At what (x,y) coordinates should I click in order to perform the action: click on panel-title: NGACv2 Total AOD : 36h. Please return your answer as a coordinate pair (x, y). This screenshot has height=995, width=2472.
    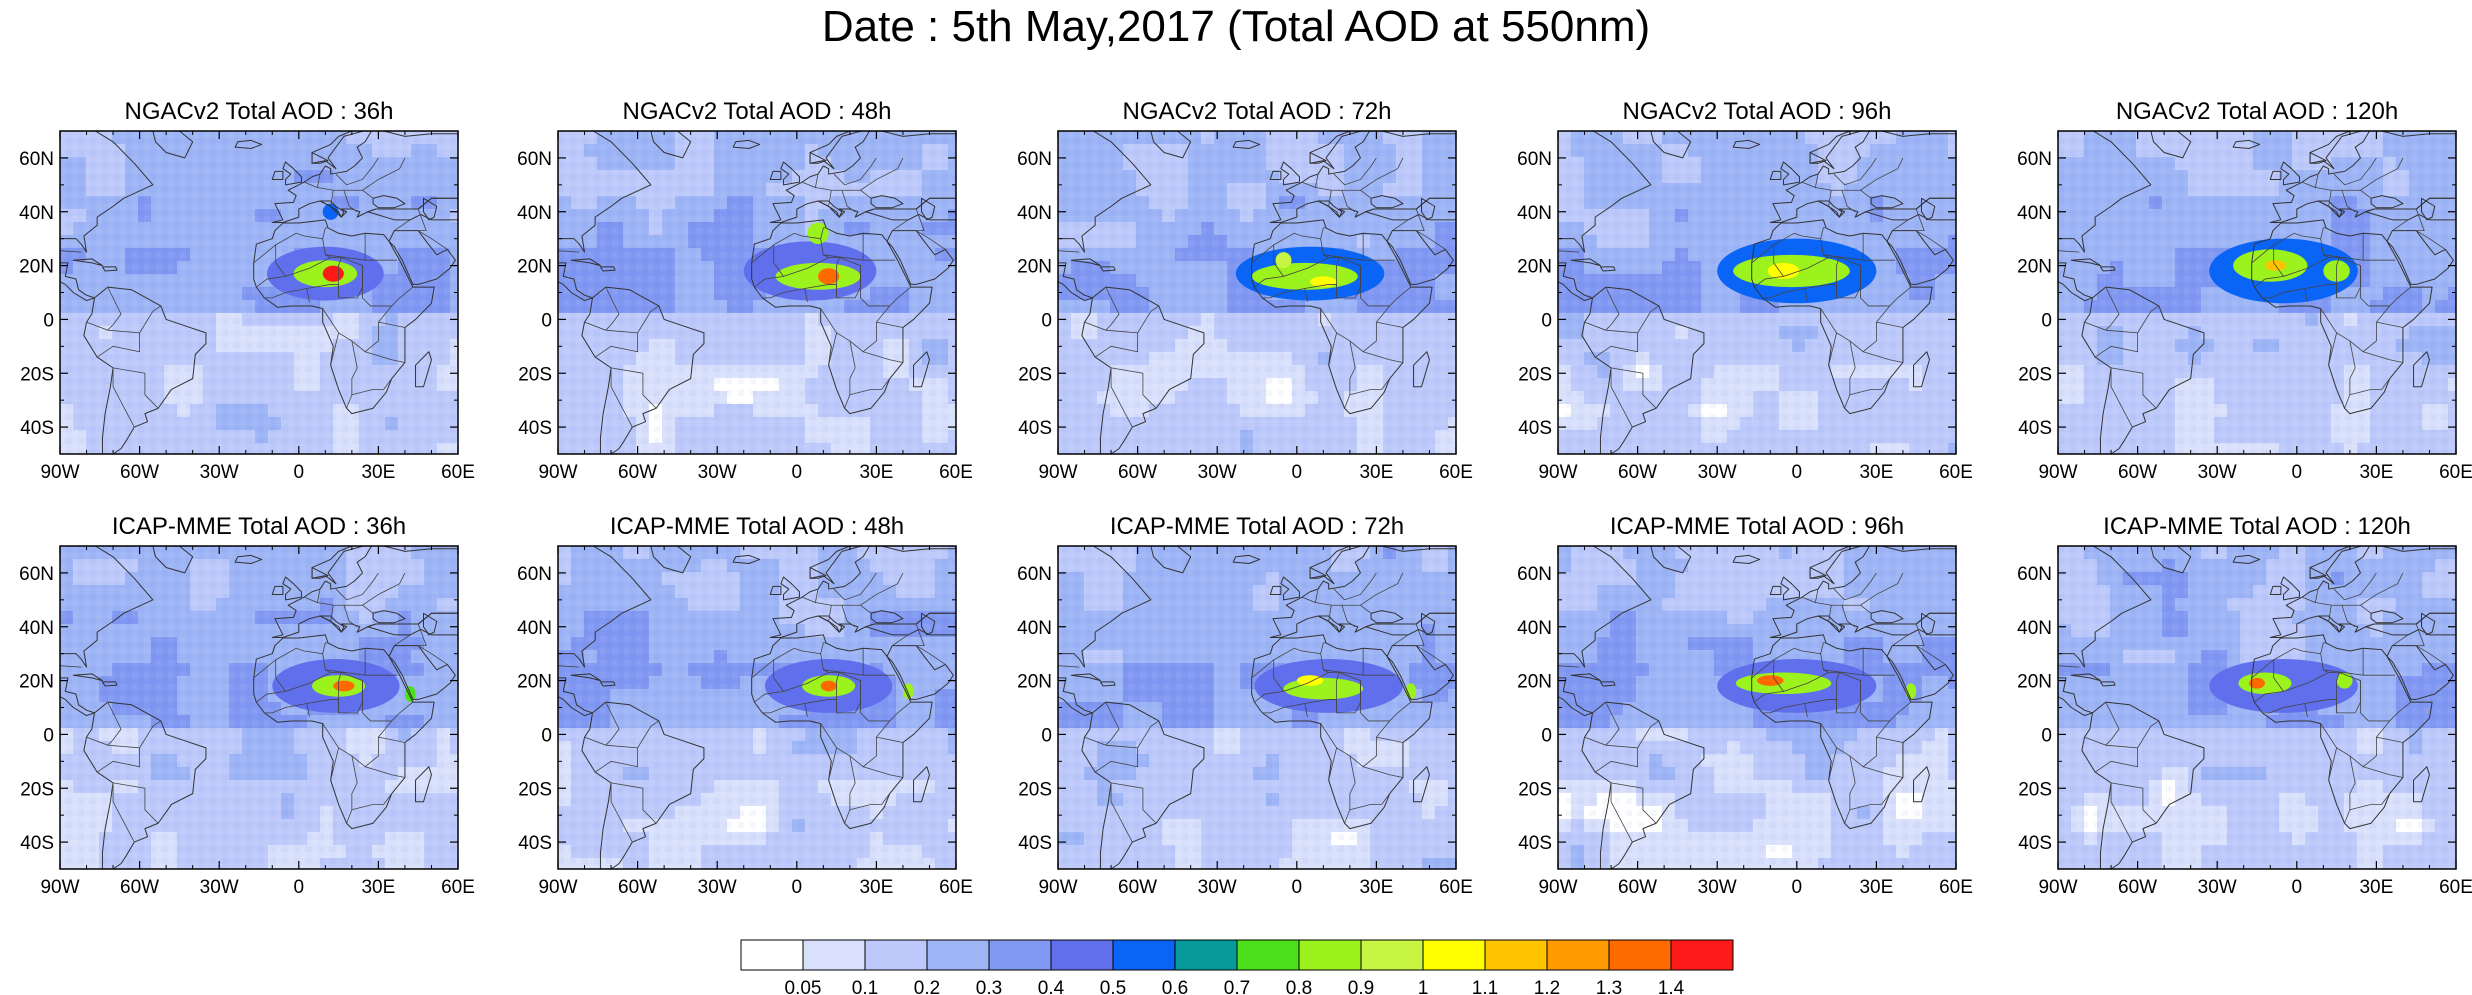
    Looking at the image, I should click on (258, 111).